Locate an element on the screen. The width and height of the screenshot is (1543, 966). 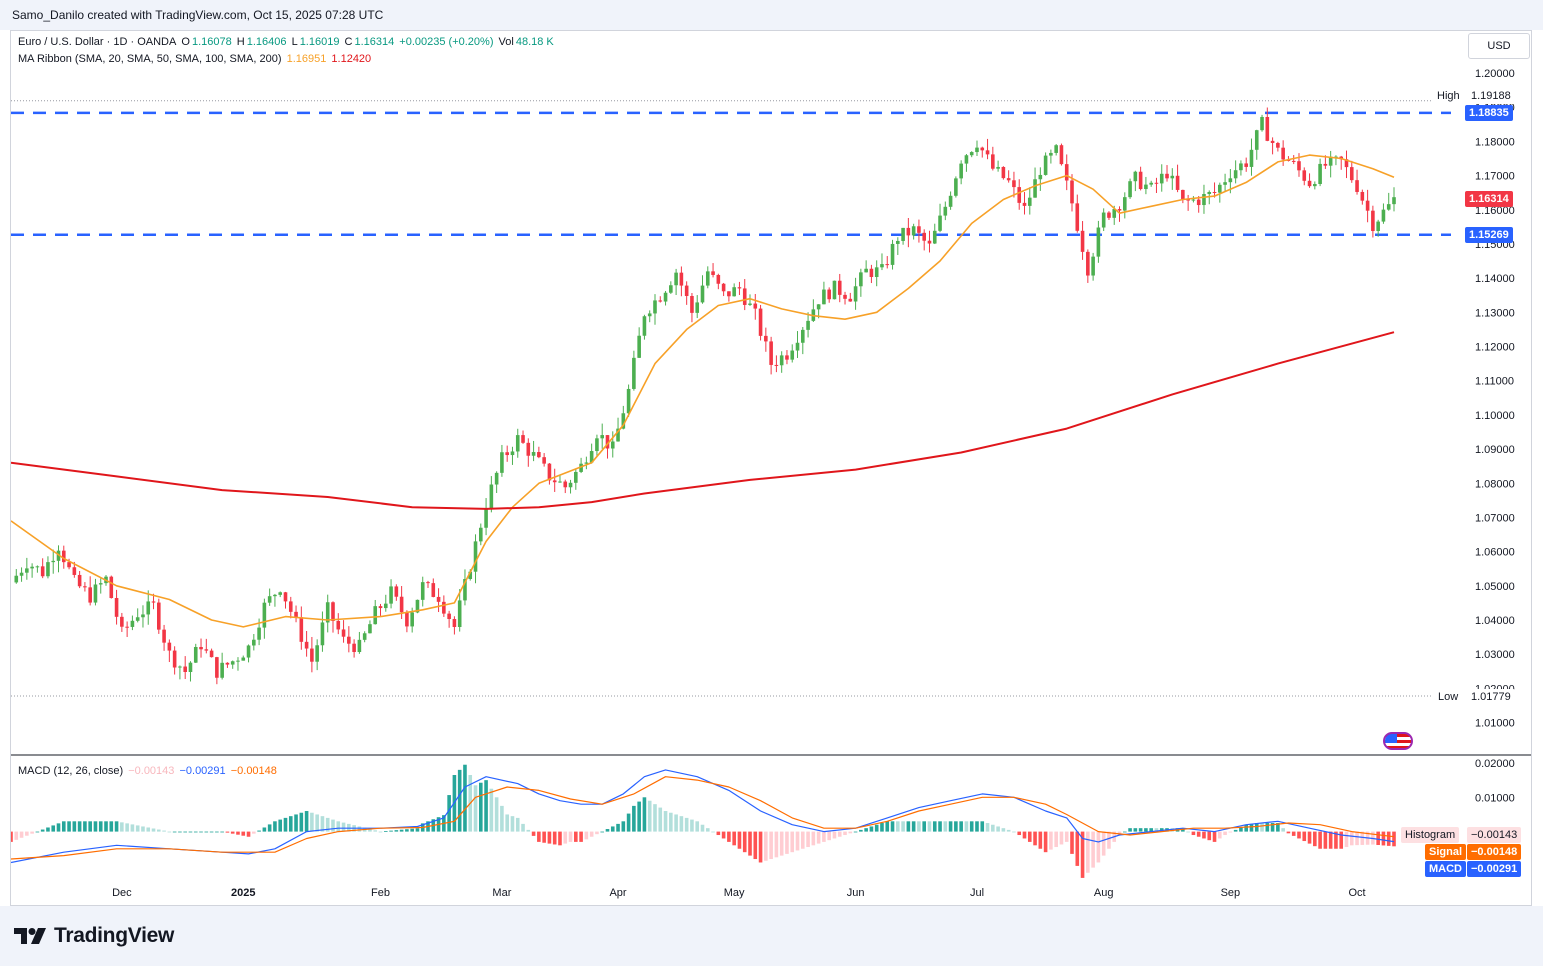
flag-icon is located at coordinates (1398, 741).